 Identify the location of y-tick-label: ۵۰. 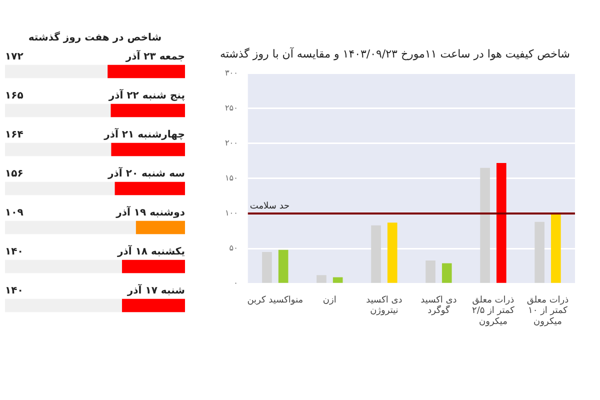
(233, 248).